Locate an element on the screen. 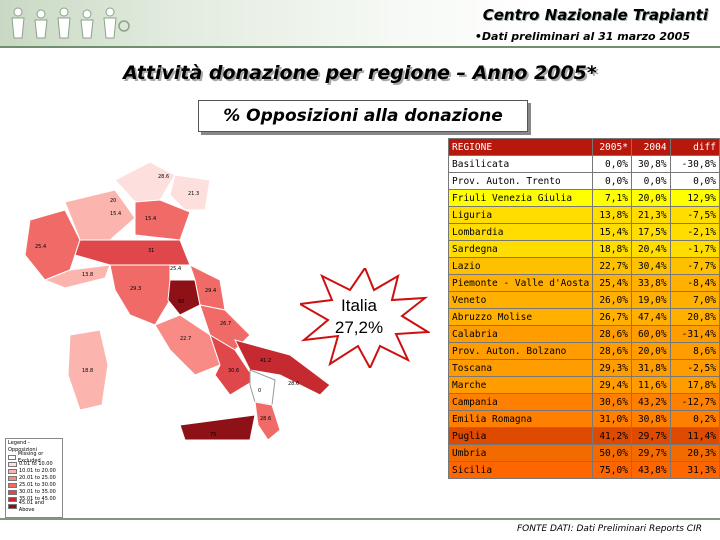  table-row: Sicilia 75,0% 43,8% 31,3% is located at coordinates (583, 470).